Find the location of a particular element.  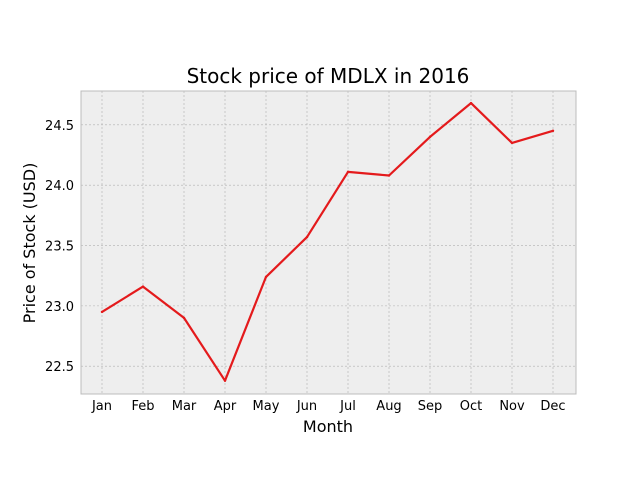

y-tick-labels: 22.5 23.0 23.5 24.0 24.5 is located at coordinates (59, 247).